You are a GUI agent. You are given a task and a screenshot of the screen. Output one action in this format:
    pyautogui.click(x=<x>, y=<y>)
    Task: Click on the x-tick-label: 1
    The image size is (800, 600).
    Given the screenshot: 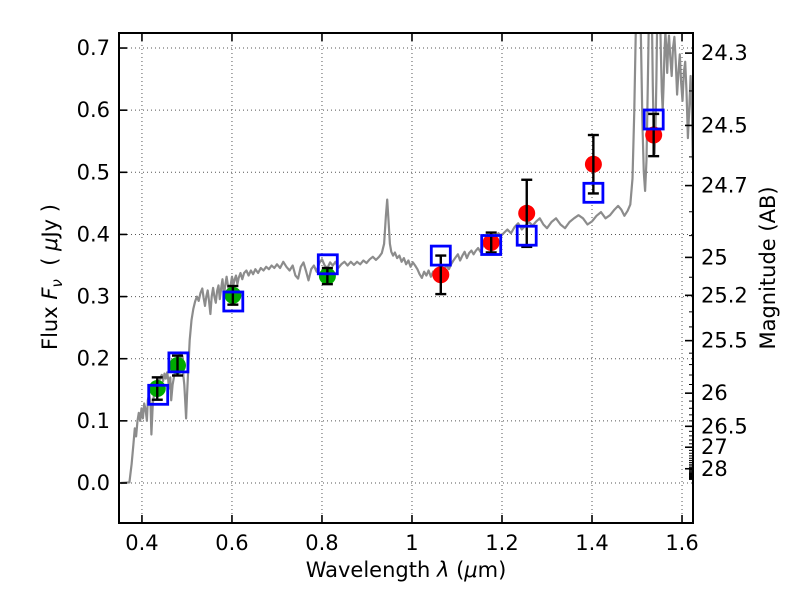 What is the action you would take?
    pyautogui.click(x=411, y=543)
    